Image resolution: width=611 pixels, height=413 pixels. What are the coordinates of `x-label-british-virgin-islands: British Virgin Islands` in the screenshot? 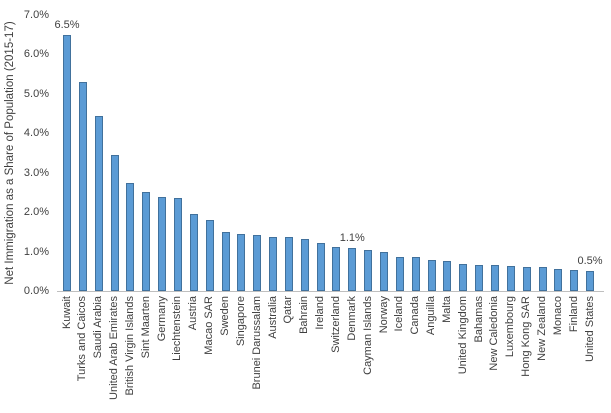 It's located at (129, 346).